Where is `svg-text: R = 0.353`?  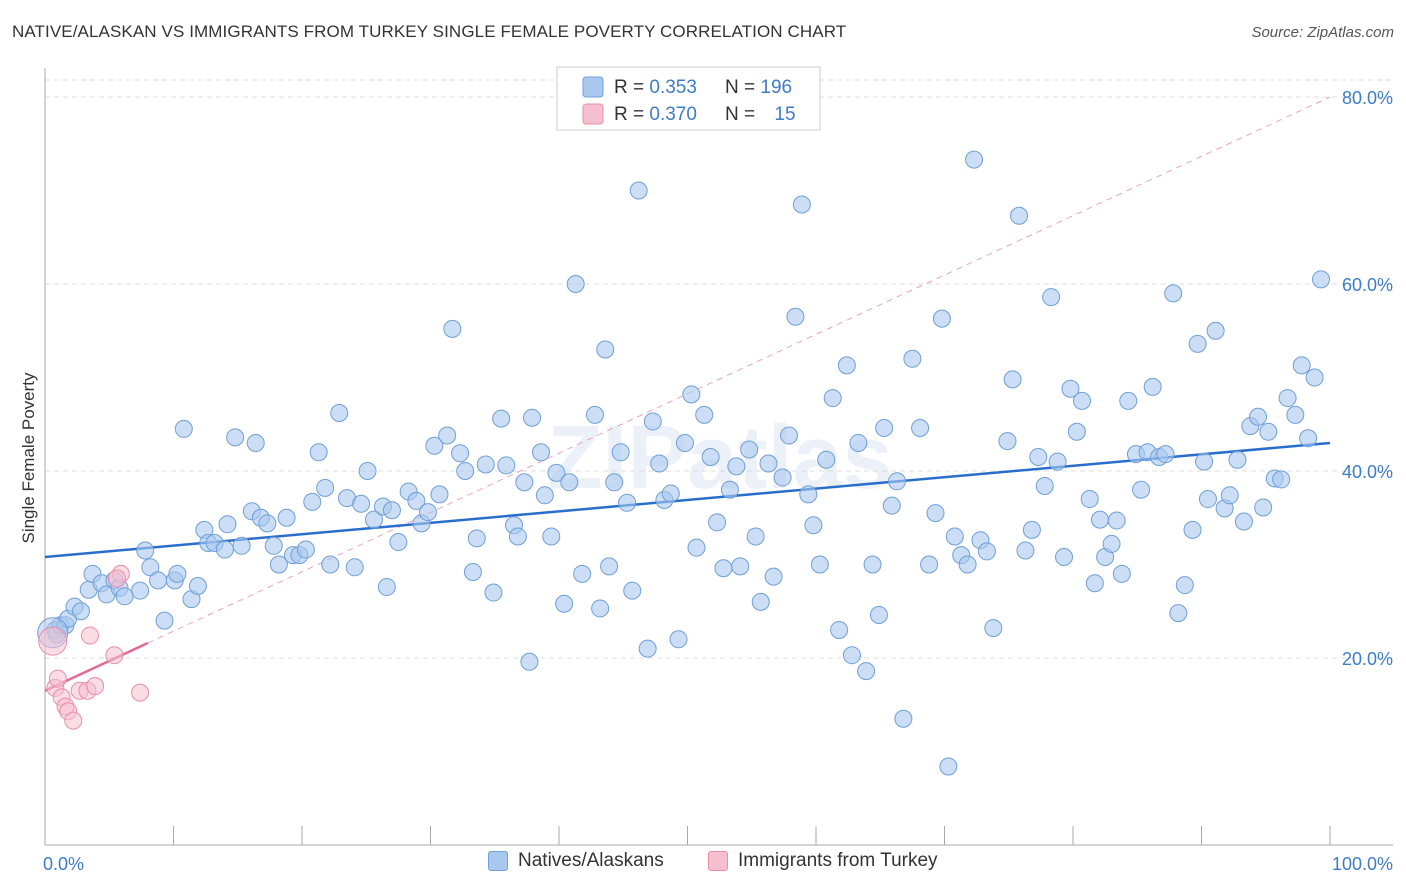 svg-text: R = 0.353 is located at coordinates (655, 87).